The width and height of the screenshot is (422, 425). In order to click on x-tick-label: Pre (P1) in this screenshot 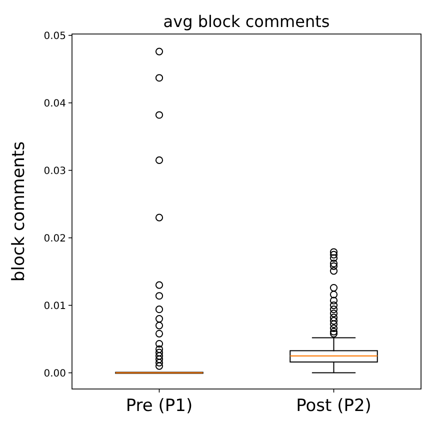, I will do `click(159, 406)`.